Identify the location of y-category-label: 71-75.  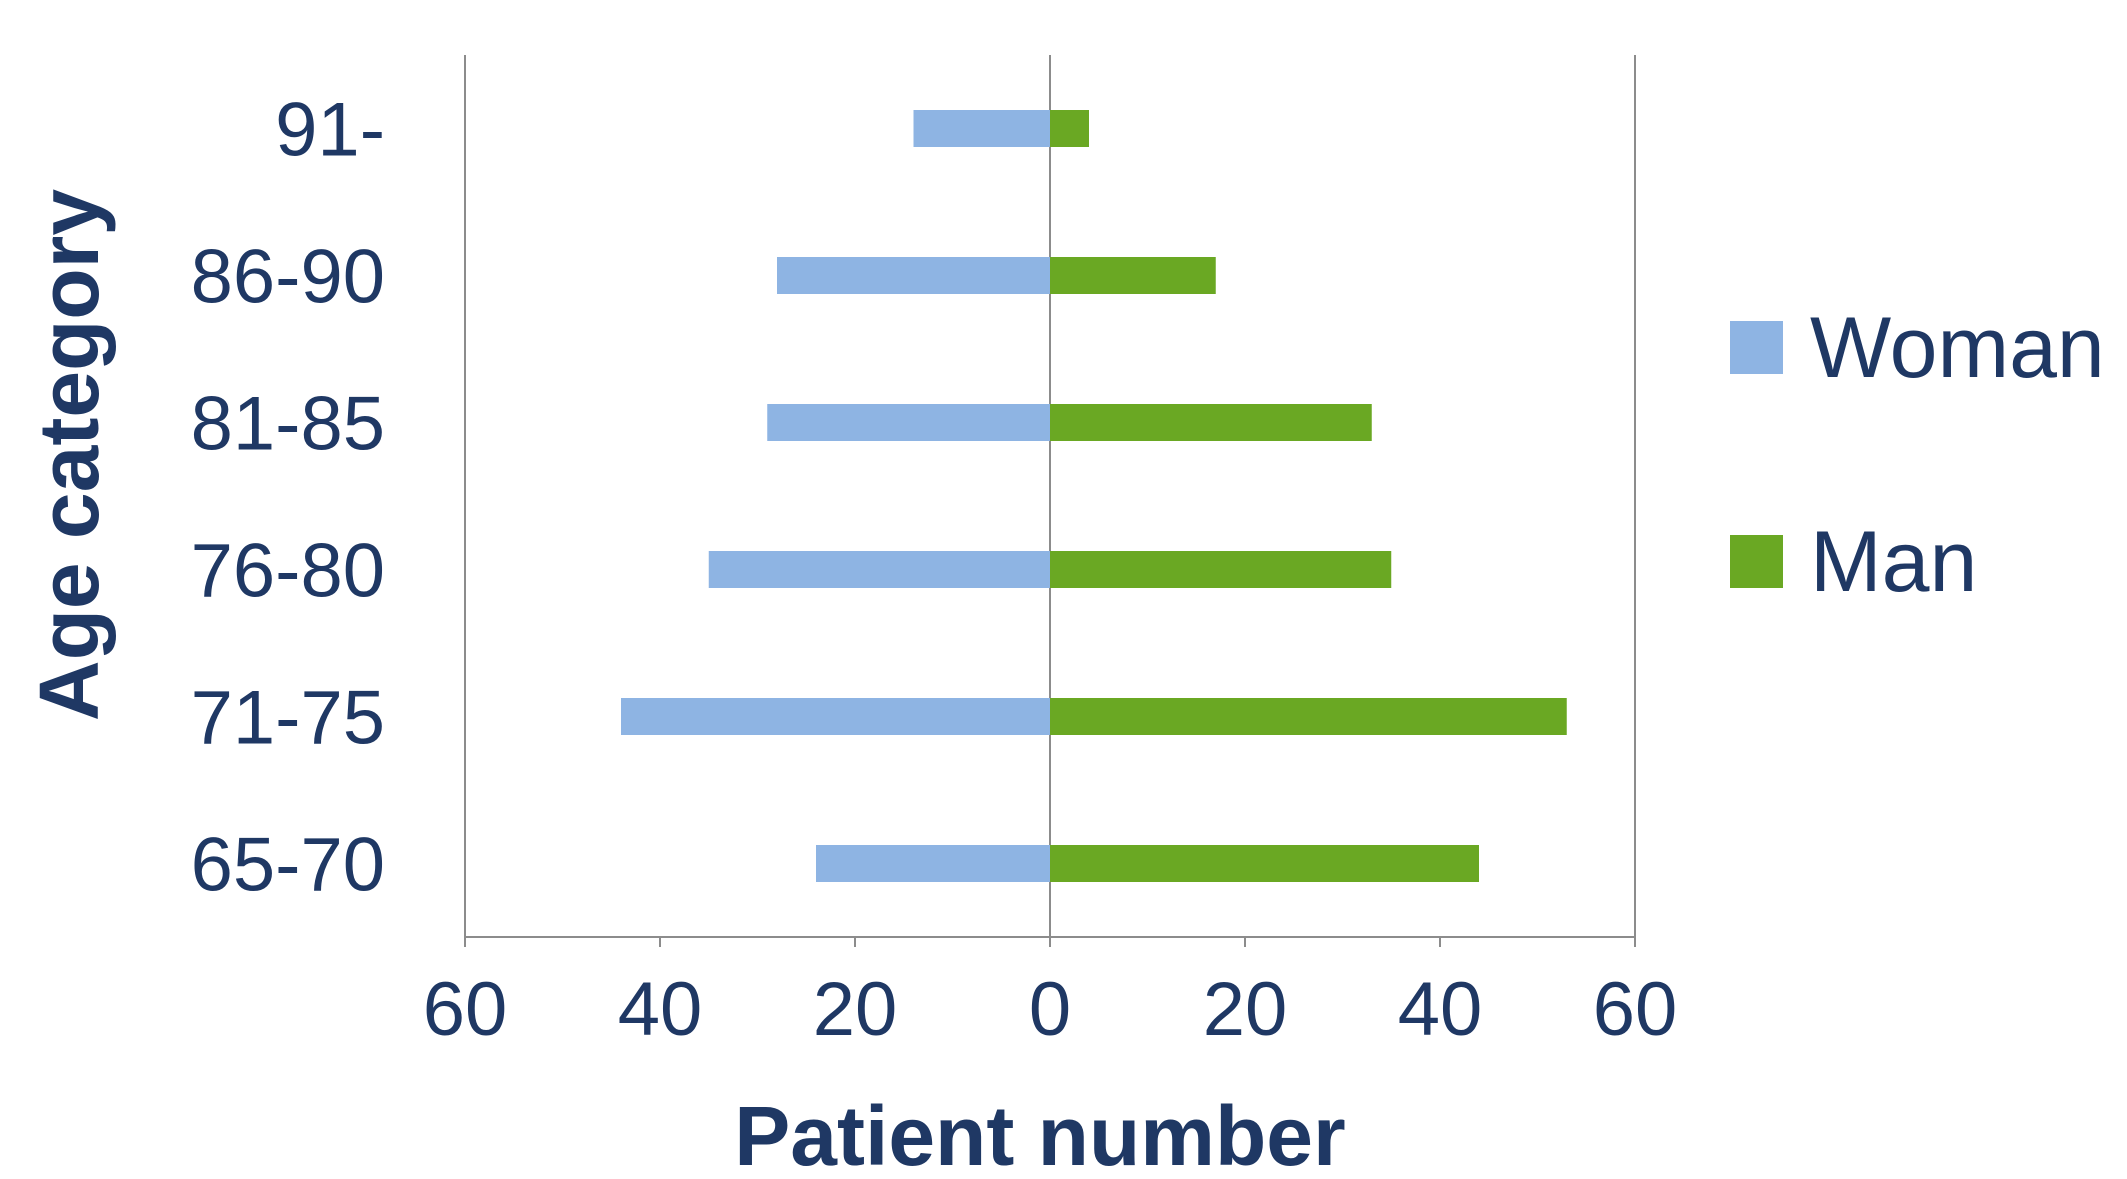
(288, 718).